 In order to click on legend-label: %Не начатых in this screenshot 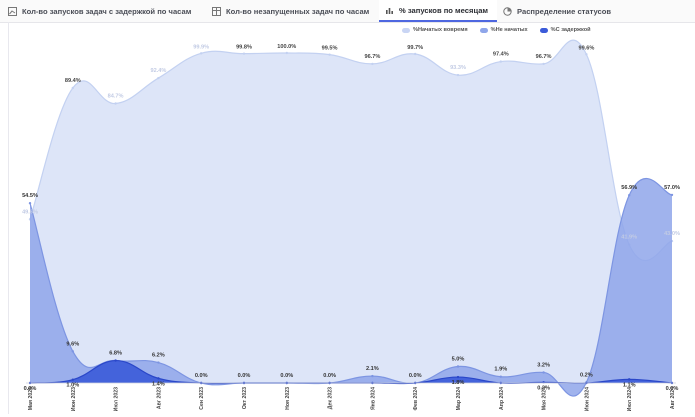, I will do `click(509, 30)`.